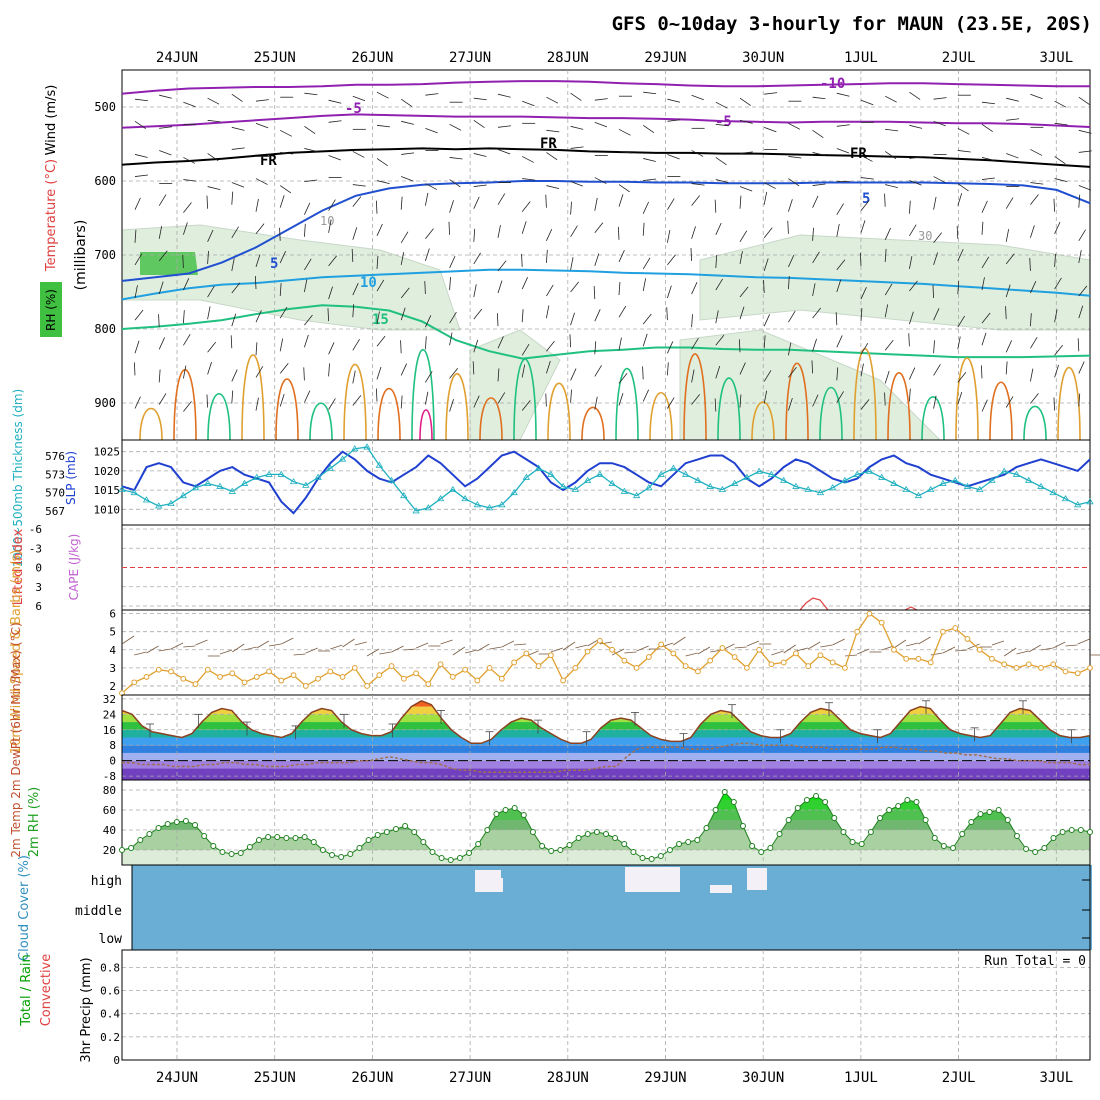 The height and width of the screenshot is (1100, 1100). I want to click on rh-shade-high, so click(169, 263).